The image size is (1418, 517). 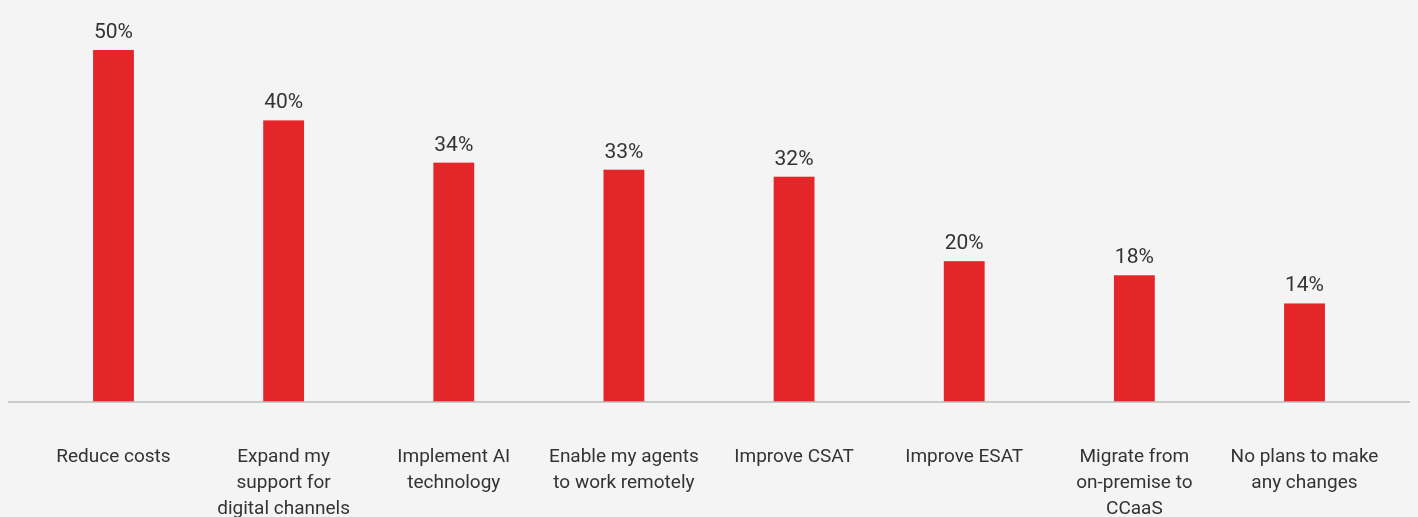 What do you see at coordinates (284, 101) in the screenshot?
I see `data-label: 40%` at bounding box center [284, 101].